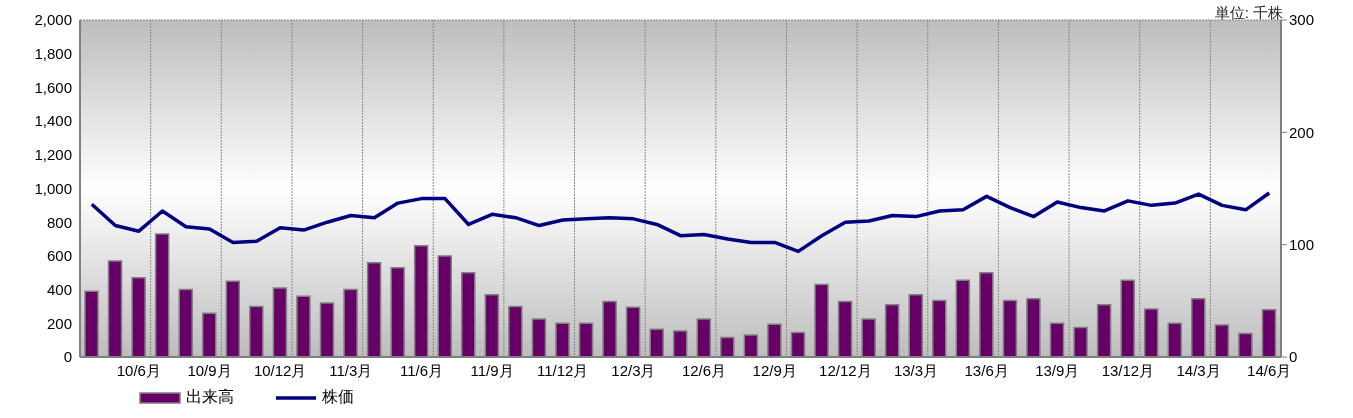 The image size is (1353, 418). Describe the element at coordinates (59, 289) in the screenshot. I see `y-tick-label: 400` at that location.